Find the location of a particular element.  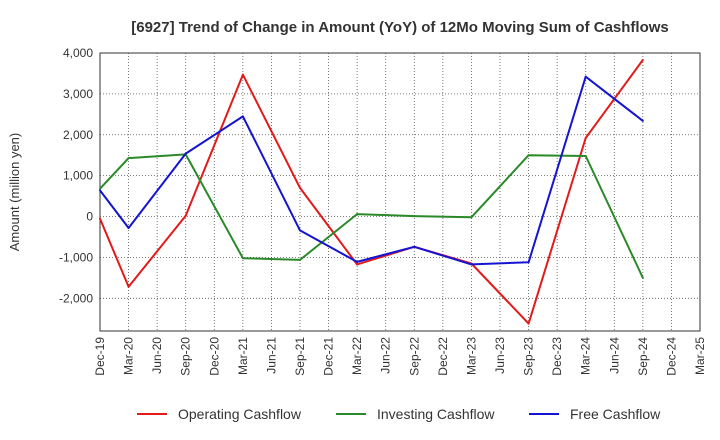

x-tick-label: Sep-20 is located at coordinates (186, 356).